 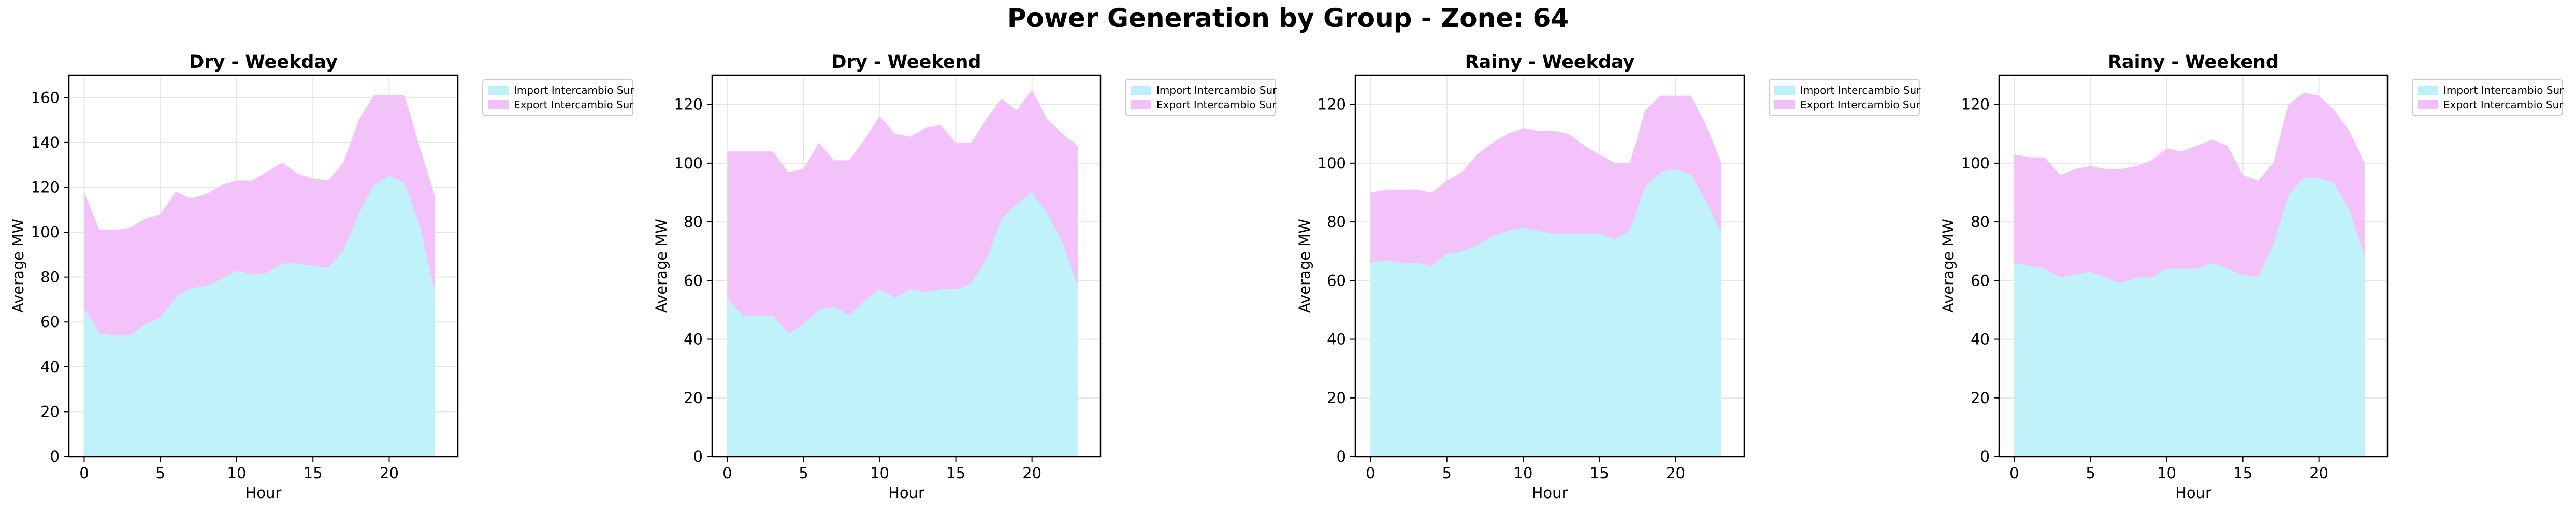 I want to click on y-tick-label: 140, so click(x=45, y=142).